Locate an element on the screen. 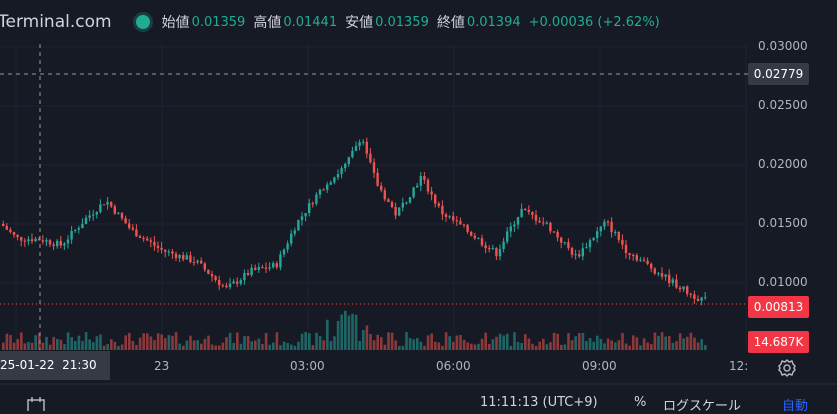 The height and width of the screenshot is (414, 837). clock-readout: 11:11:13 (UTC+9) is located at coordinates (539, 402).